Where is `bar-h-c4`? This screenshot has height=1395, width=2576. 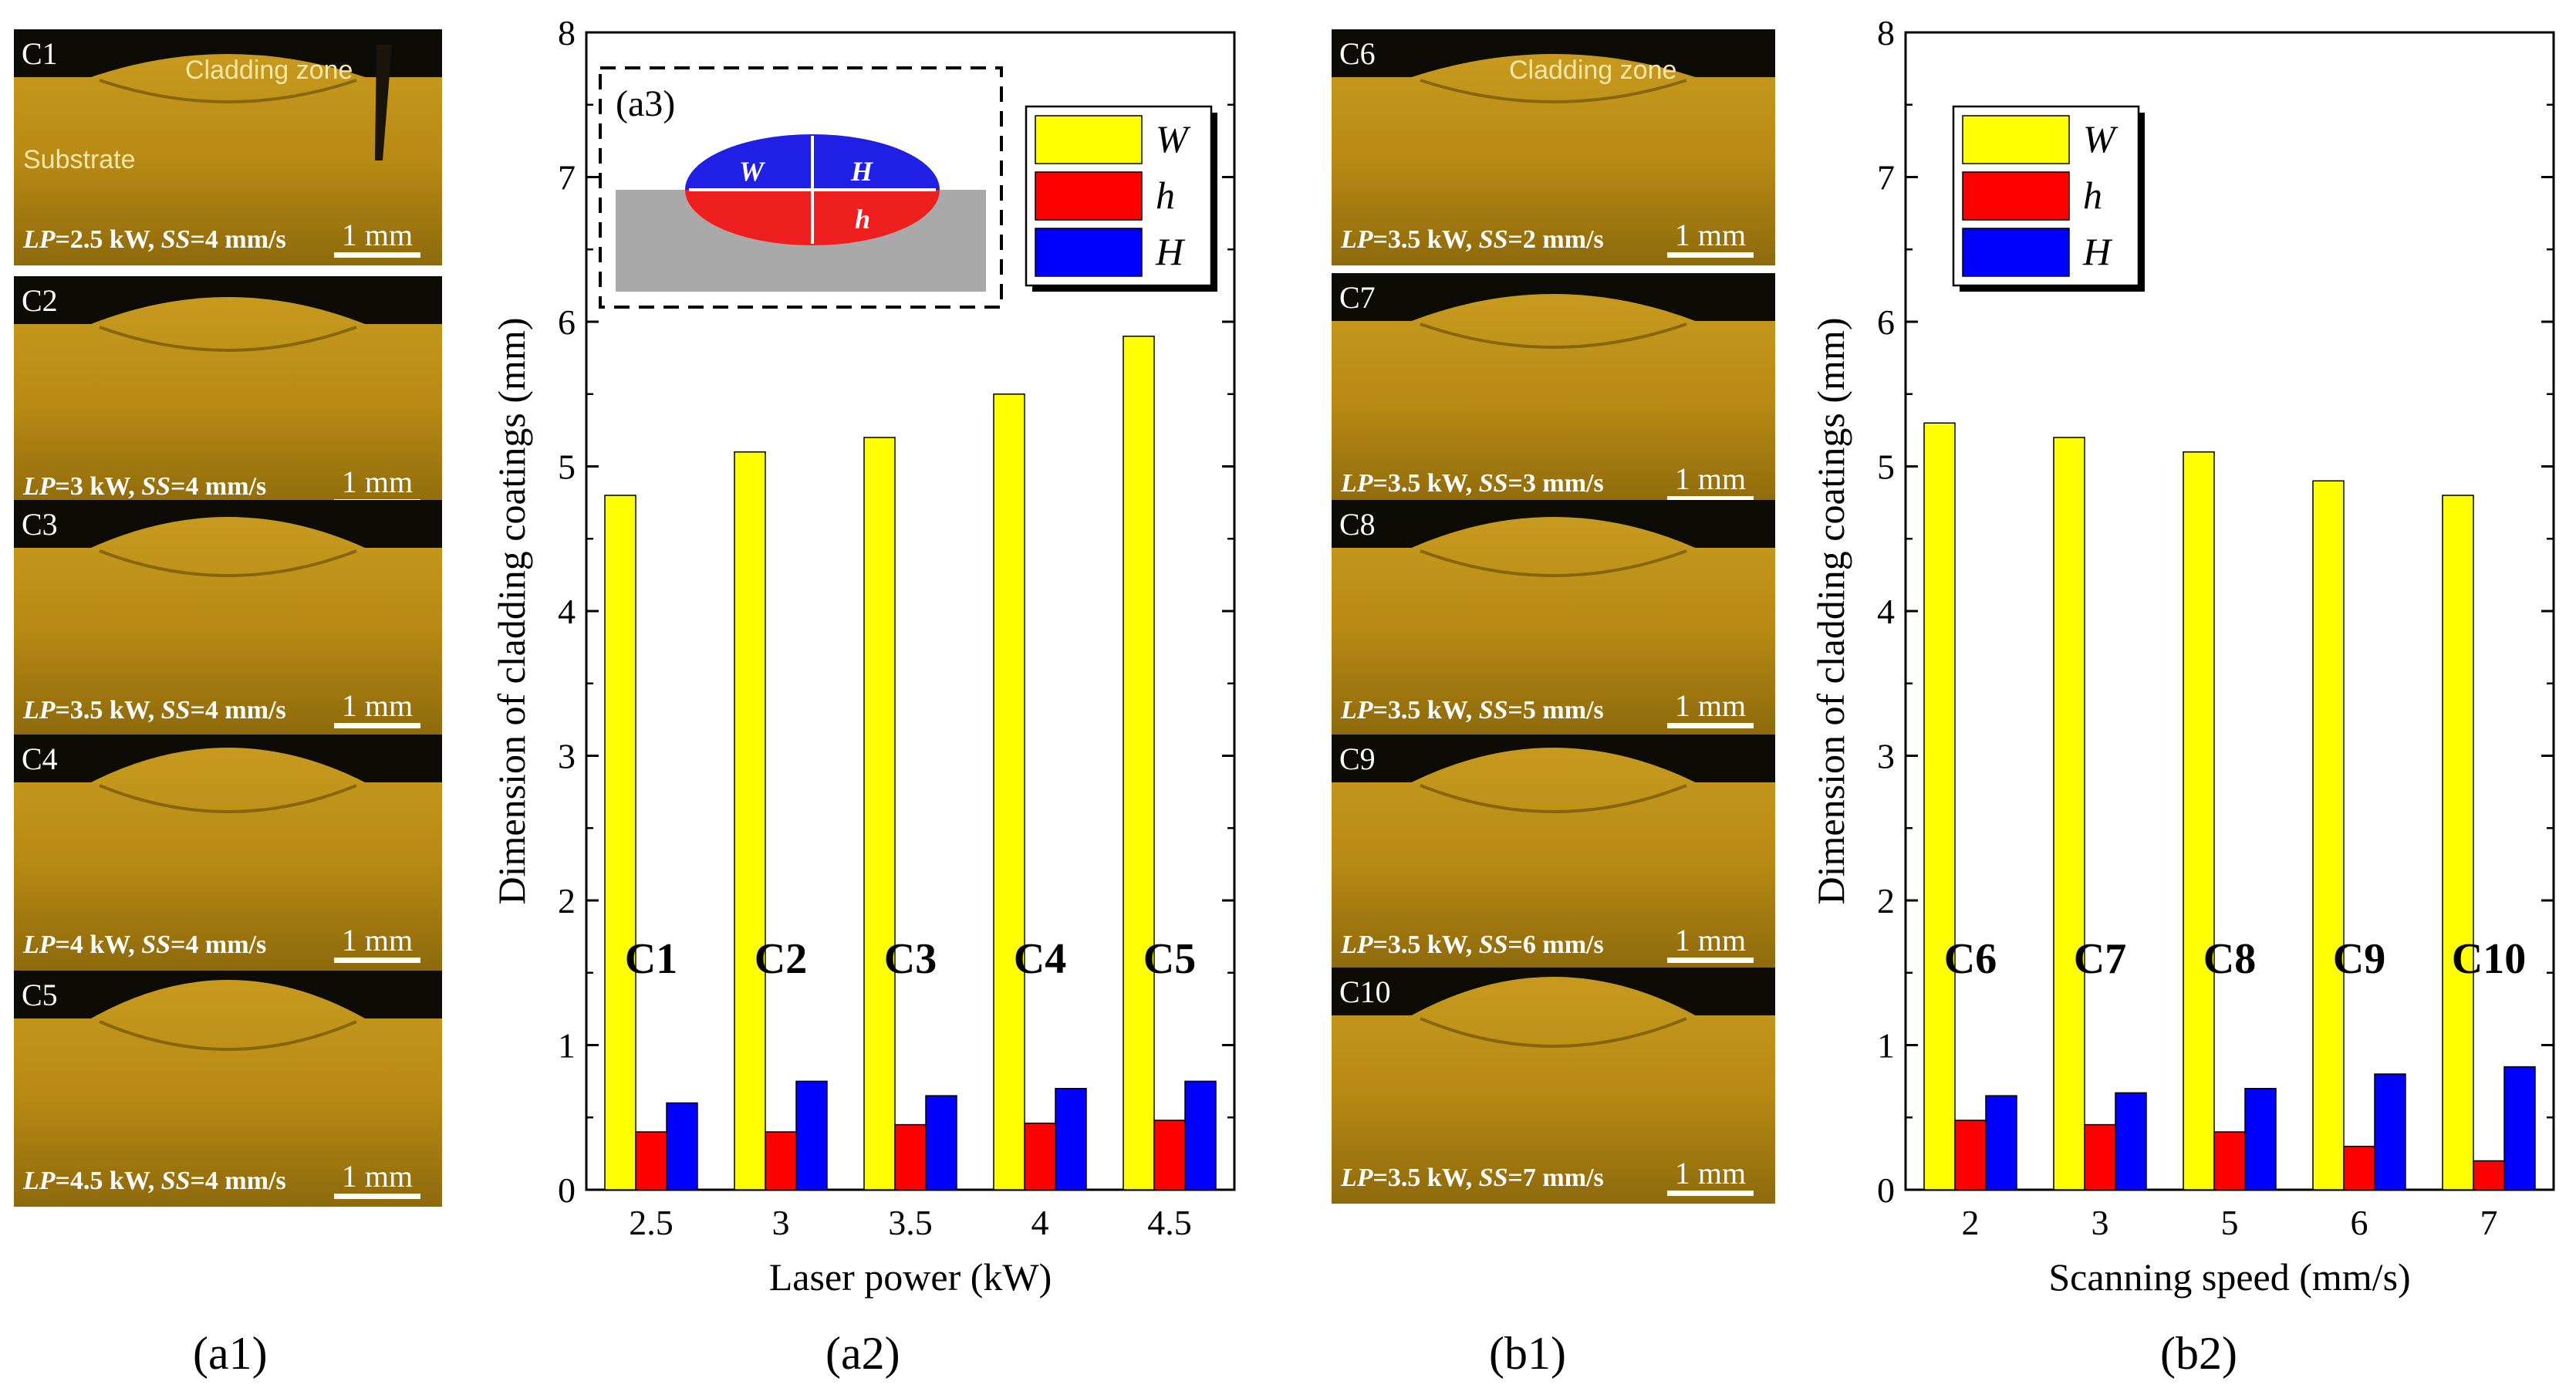
bar-h-c4 is located at coordinates (1040, 1157).